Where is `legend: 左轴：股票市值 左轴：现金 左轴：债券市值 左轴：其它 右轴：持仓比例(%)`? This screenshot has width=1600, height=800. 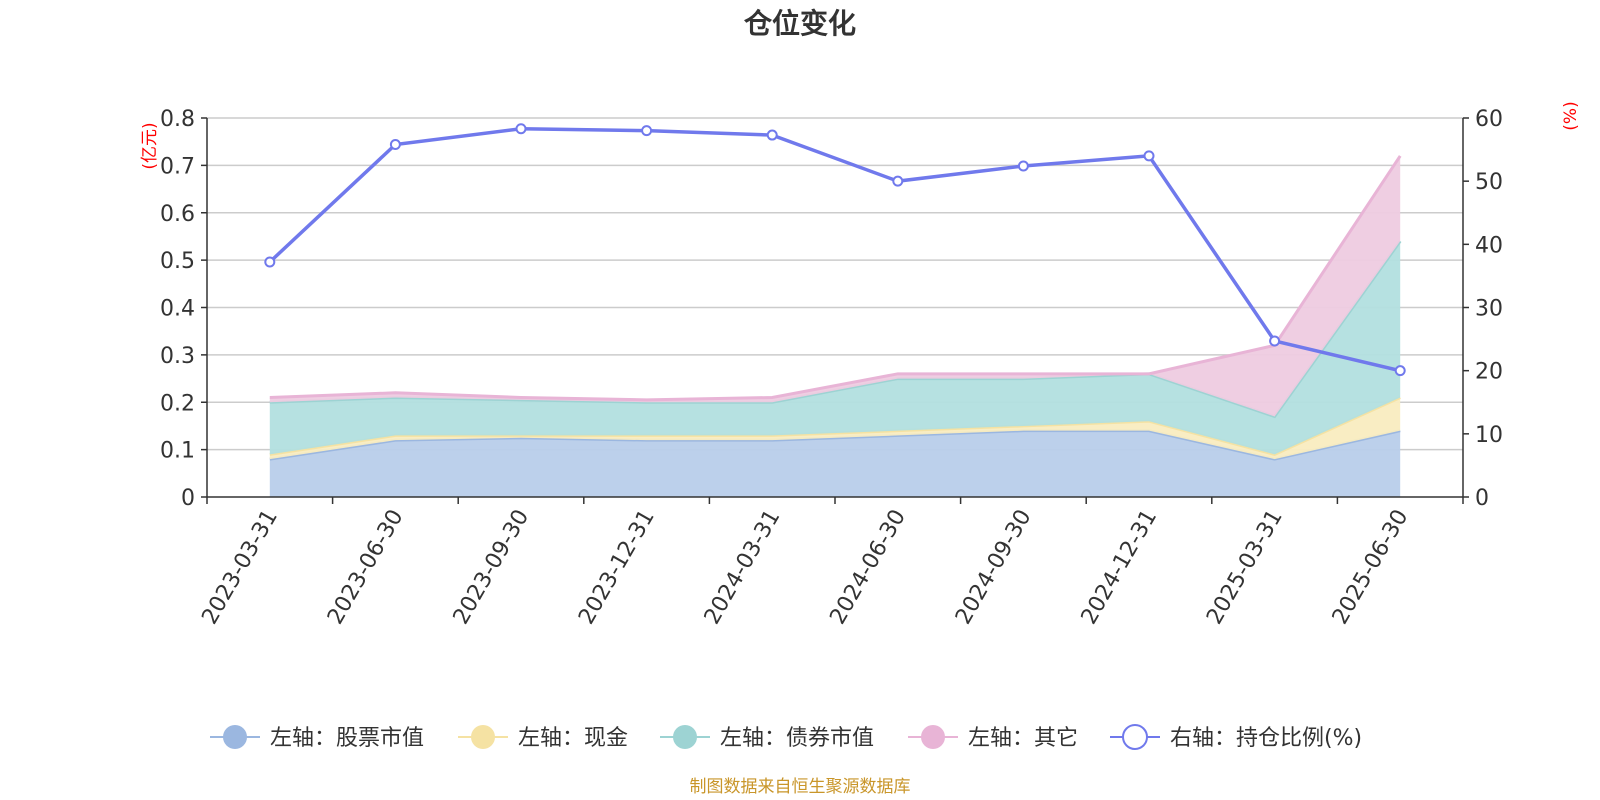
legend: 左轴：股票市值 左轴：现金 左轴：债券市值 左轴：其它 右轴：持仓比例(%) is located at coordinates (786, 737).